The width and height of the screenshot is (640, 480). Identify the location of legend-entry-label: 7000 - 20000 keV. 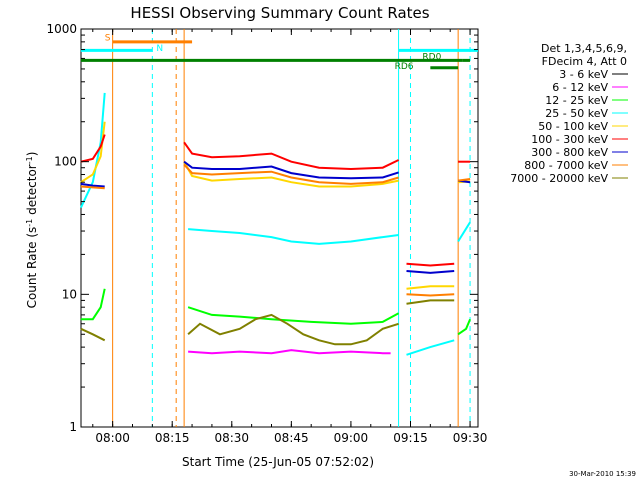
(559, 178).